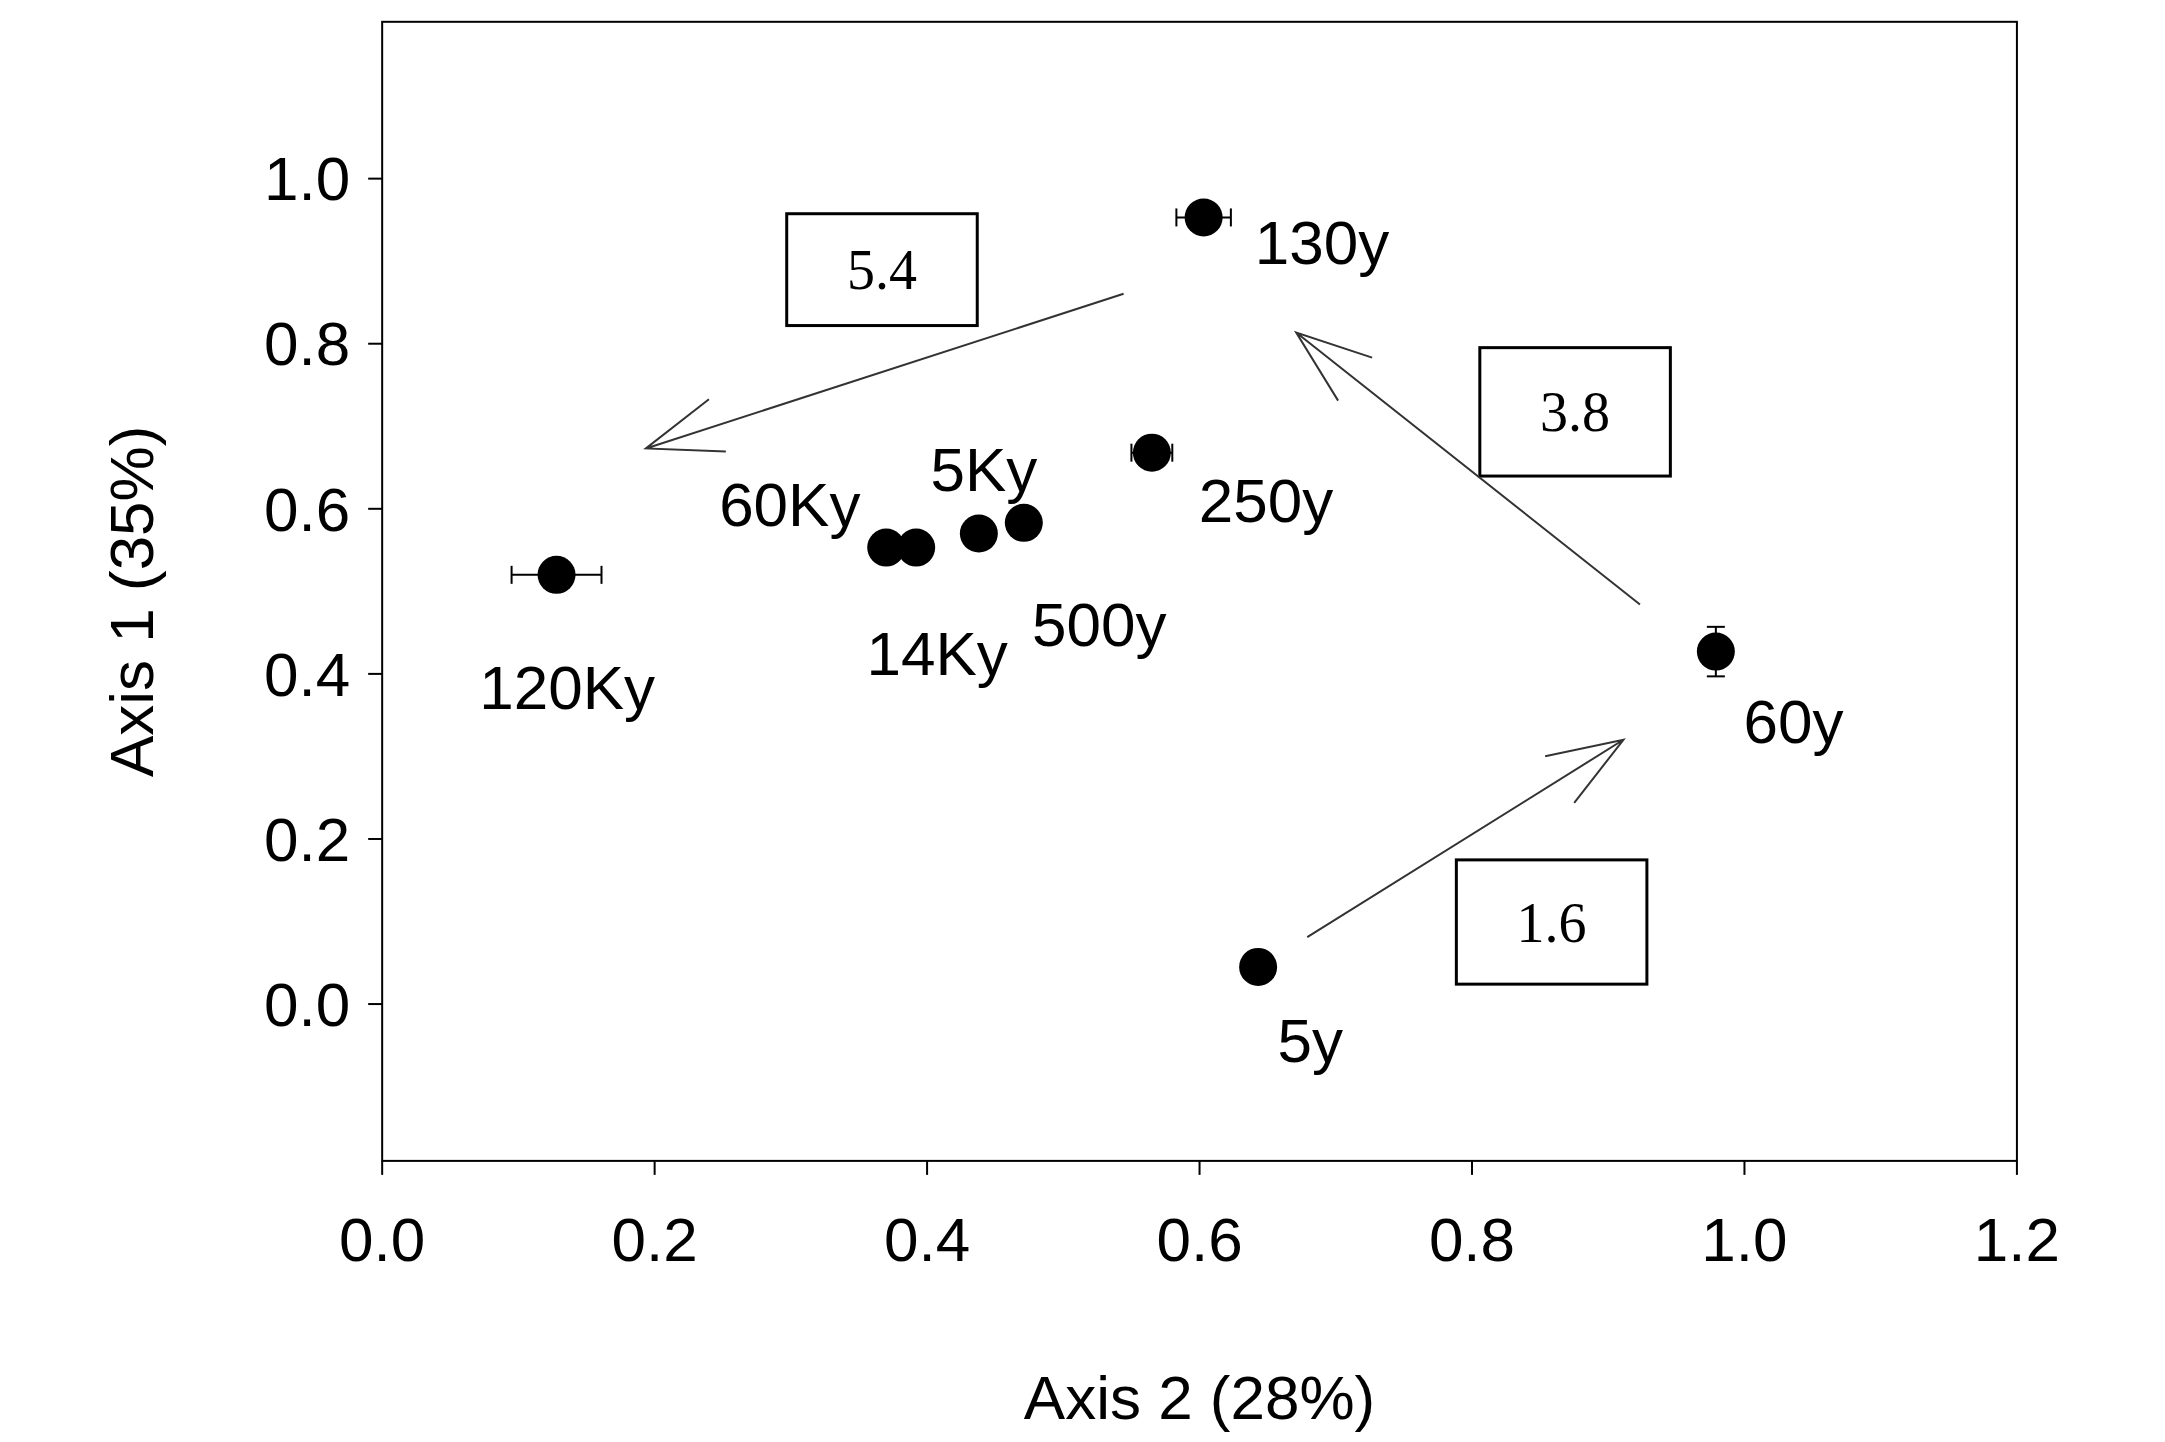 Image resolution: width=2165 pixels, height=1442 pixels. I want to click on x-tick-label: 0.2, so click(654, 1239).